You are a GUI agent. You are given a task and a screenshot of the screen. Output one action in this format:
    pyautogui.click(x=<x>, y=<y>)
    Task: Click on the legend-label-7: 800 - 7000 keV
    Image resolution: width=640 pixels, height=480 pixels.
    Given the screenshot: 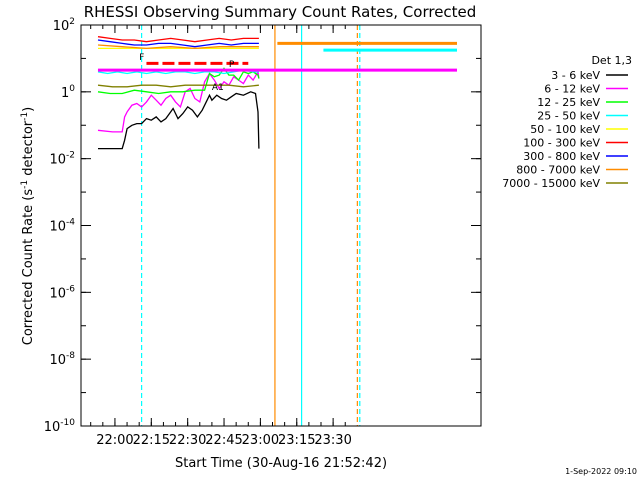 What is the action you would take?
    pyautogui.click(x=558, y=170)
    